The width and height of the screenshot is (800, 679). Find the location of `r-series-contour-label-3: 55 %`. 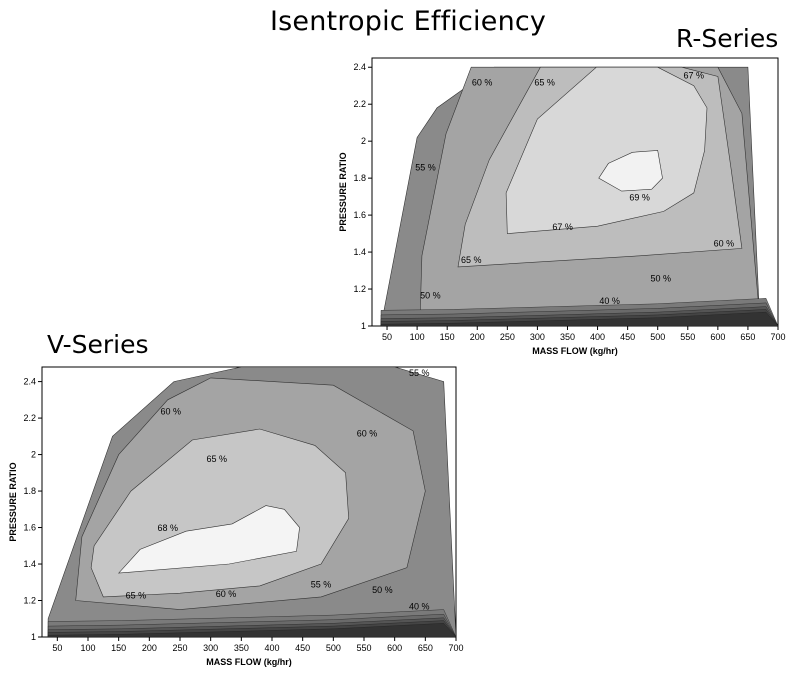

r-series-contour-label-3: 55 % is located at coordinates (425, 168).